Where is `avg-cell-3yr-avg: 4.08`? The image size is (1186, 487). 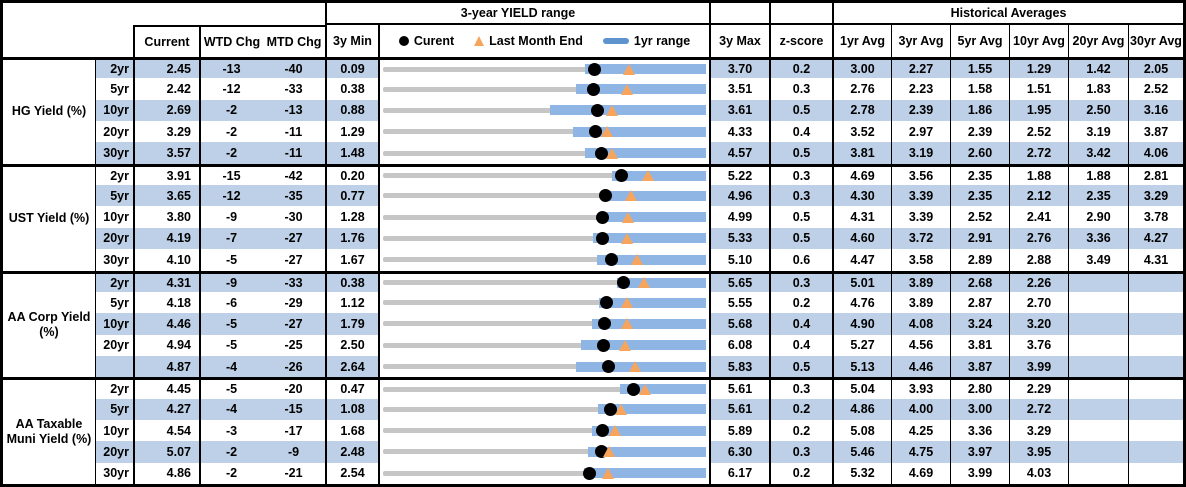 avg-cell-3yr-avg: 4.08 is located at coordinates (920, 324).